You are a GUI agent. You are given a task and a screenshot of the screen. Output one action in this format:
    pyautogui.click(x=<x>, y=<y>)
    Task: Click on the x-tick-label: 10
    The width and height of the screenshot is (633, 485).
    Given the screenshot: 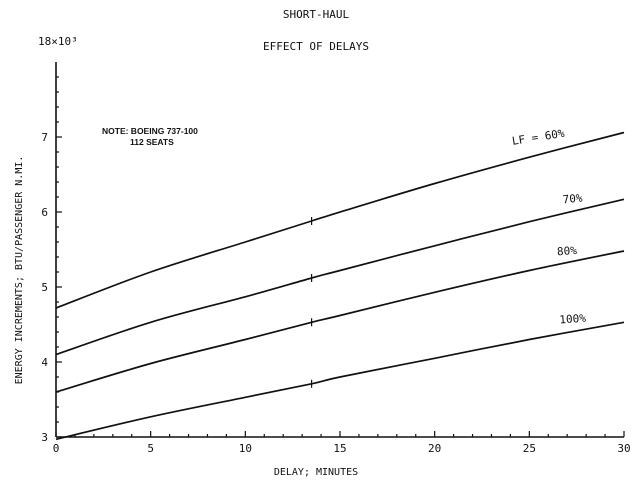 What is the action you would take?
    pyautogui.click(x=245, y=448)
    